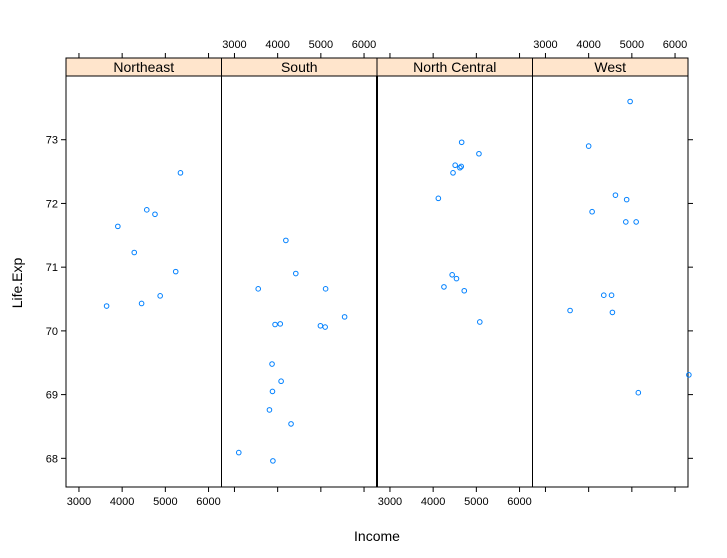 Image resolution: width=727 pixels, height=558 pixels. I want to click on y-tick-label: 70, so click(52, 332).